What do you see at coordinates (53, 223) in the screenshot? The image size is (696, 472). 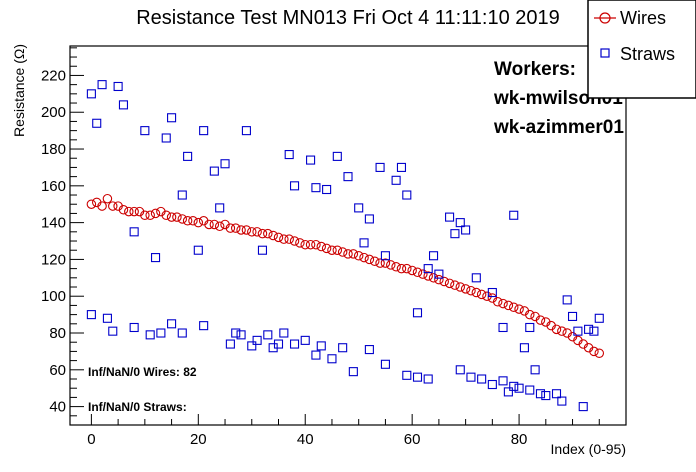 I see `y-tick-label: 140` at bounding box center [53, 223].